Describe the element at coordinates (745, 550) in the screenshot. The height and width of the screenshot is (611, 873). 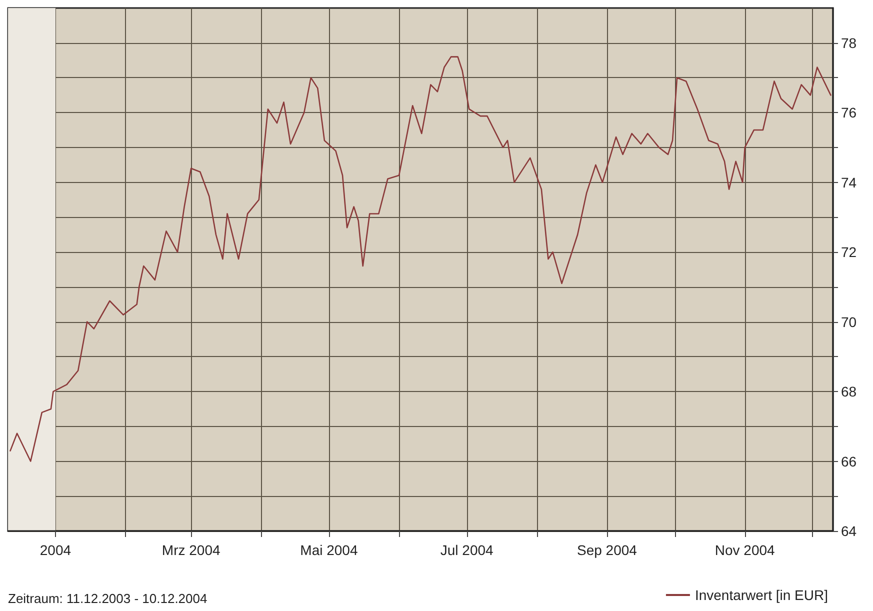
I see `x-tick-label: Nov 2004` at that location.